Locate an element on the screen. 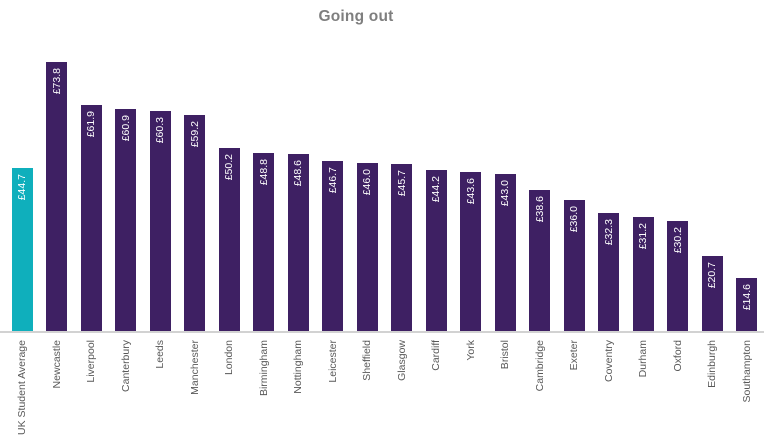 The width and height of the screenshot is (768, 437). bar-column: £59.2 is located at coordinates (195, 182).